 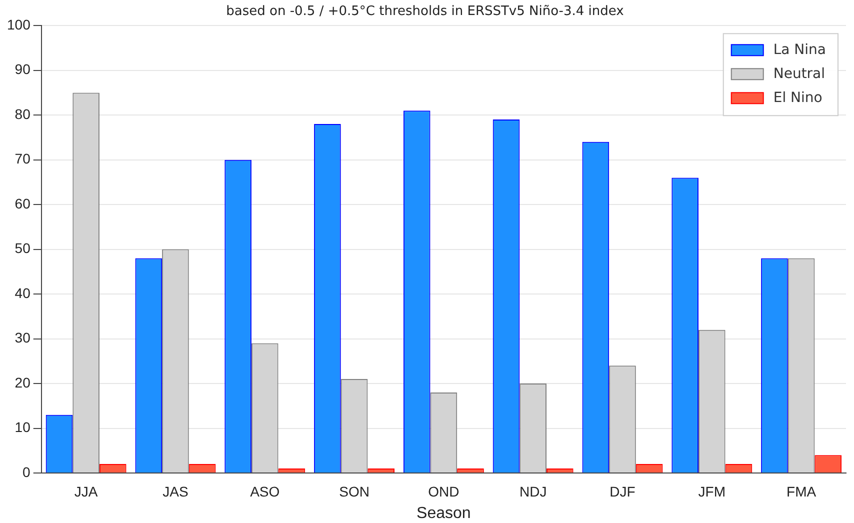 What do you see at coordinates (801, 491) in the screenshot?
I see `x-tick-label: FMA` at bounding box center [801, 491].